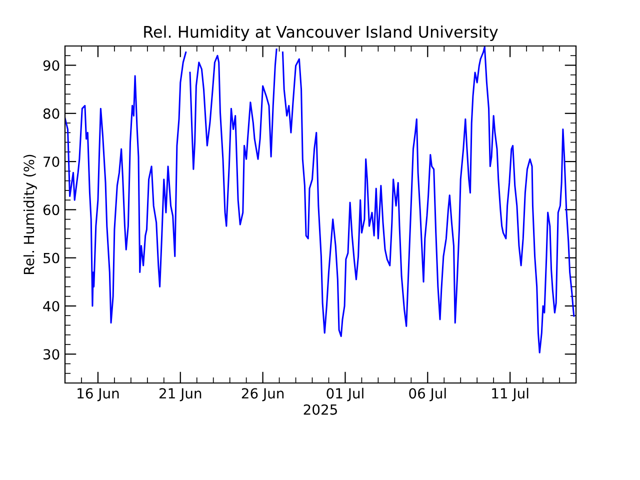 This screenshot has width=640, height=480. I want to click on x-tick-label: 11 Jul, so click(510, 395).